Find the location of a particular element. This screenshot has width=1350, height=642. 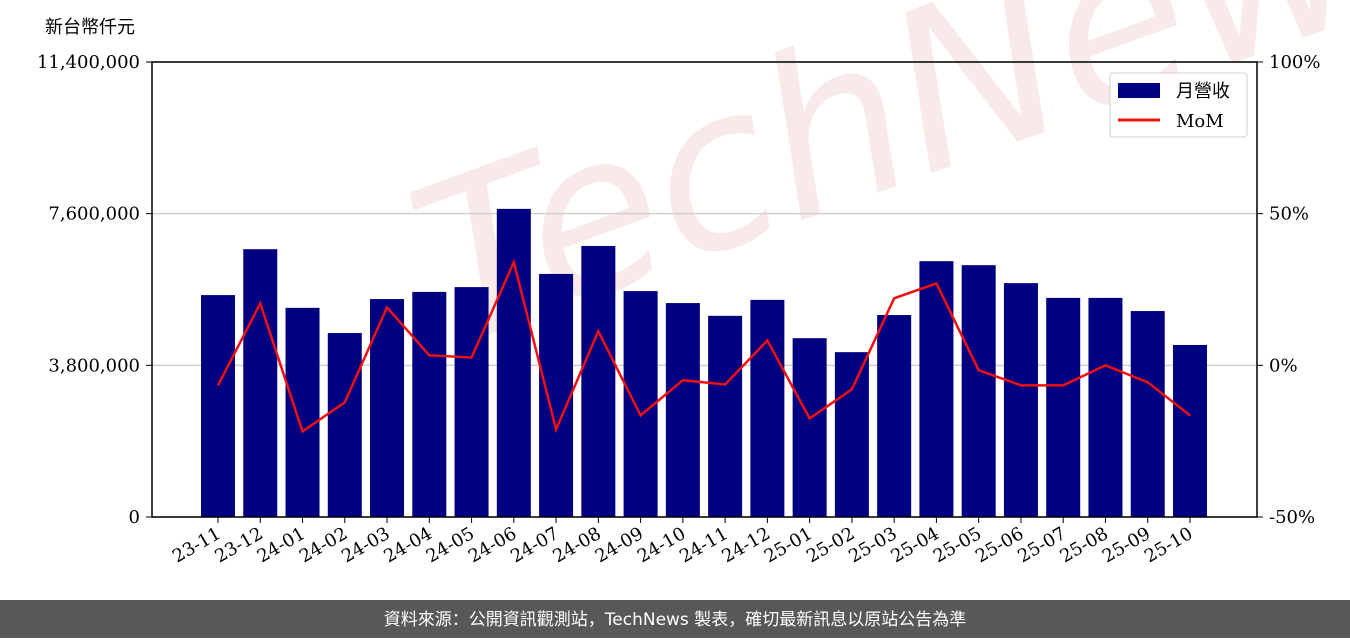

legend-swatch is located at coordinates (1139, 90).